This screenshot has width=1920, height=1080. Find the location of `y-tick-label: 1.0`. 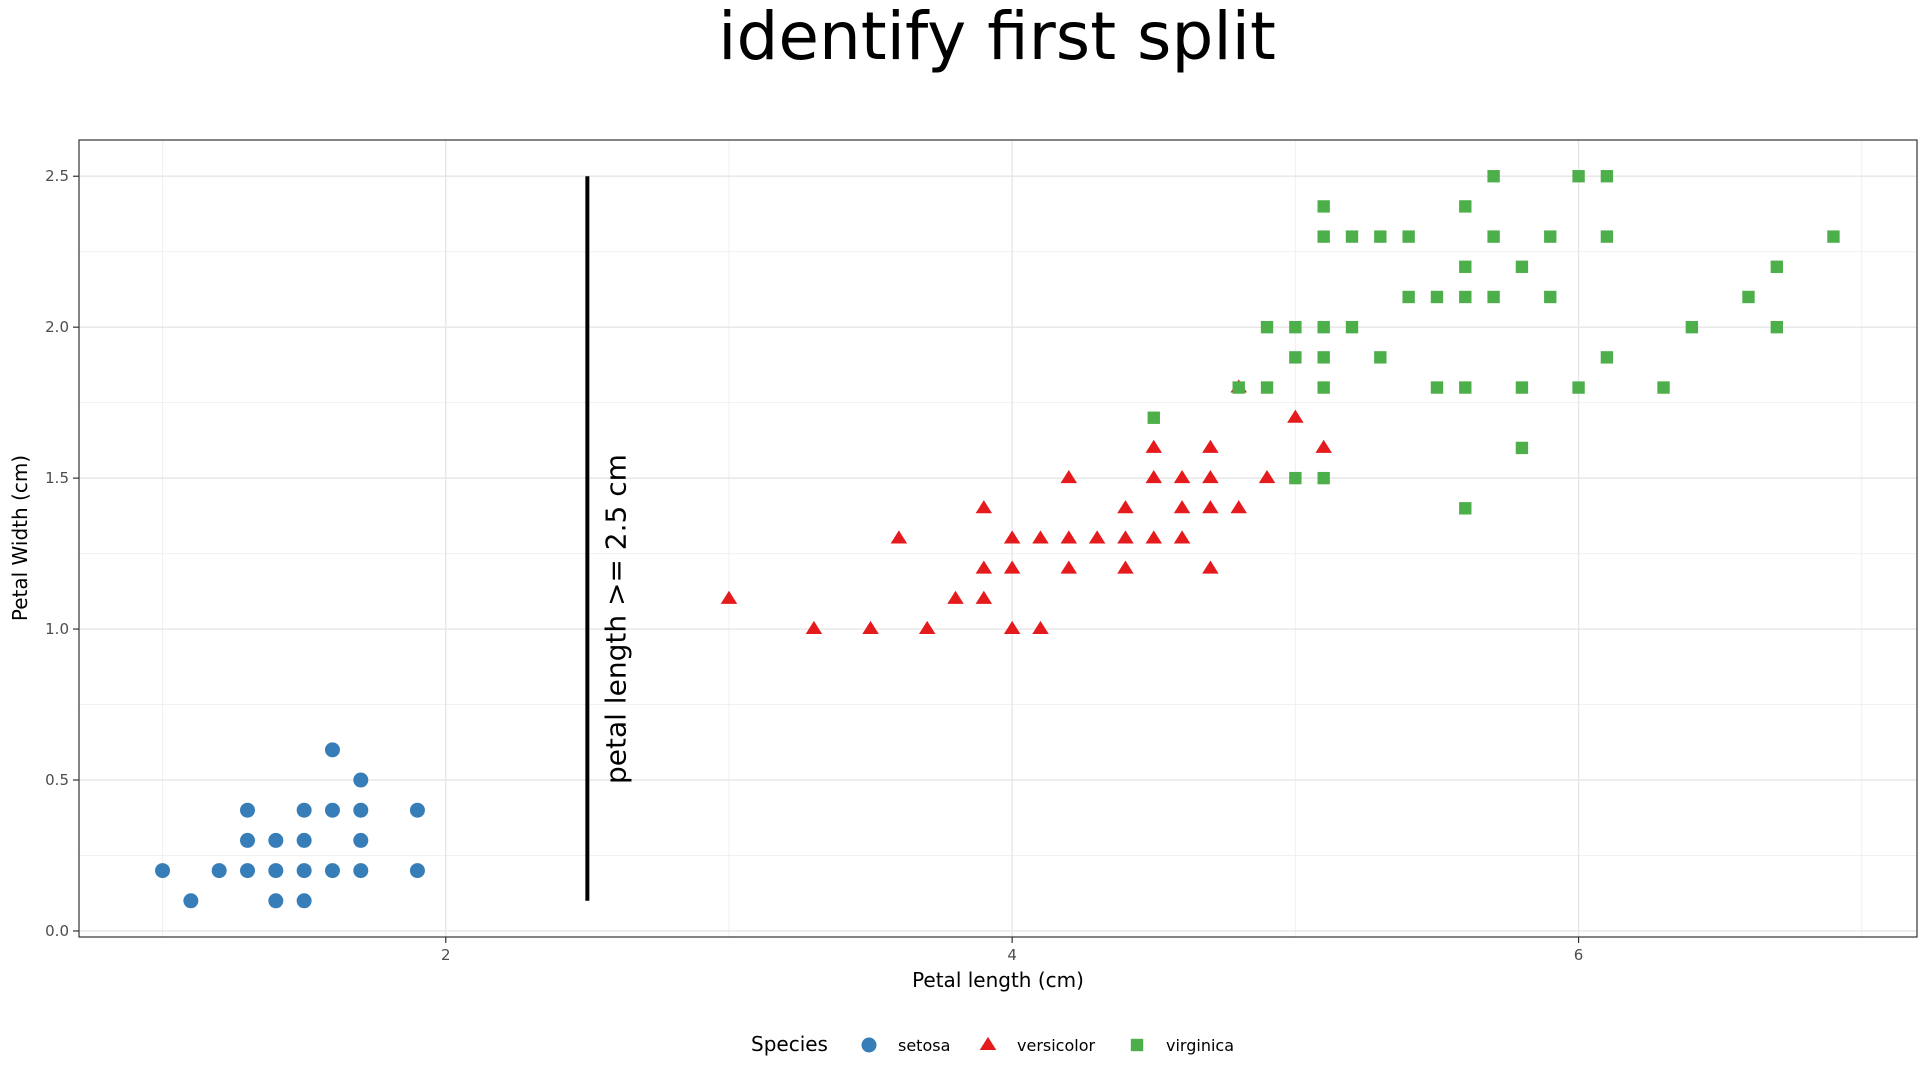

y-tick-label: 1.0 is located at coordinates (57, 629).